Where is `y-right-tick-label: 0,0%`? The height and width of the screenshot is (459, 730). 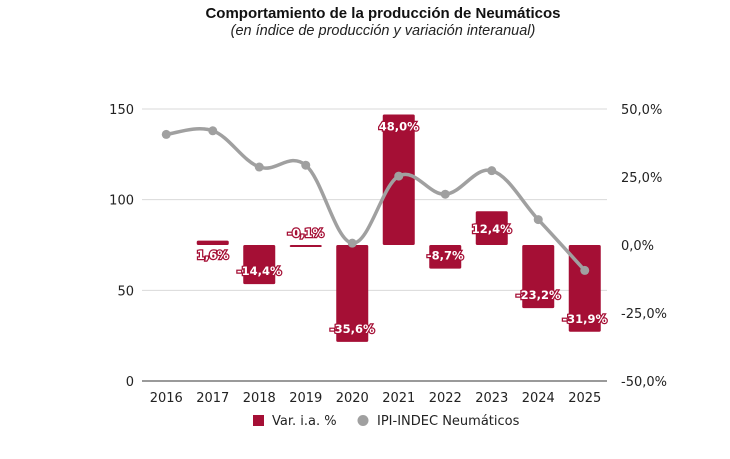 y-right-tick-label: 0,0% is located at coordinates (637, 246).